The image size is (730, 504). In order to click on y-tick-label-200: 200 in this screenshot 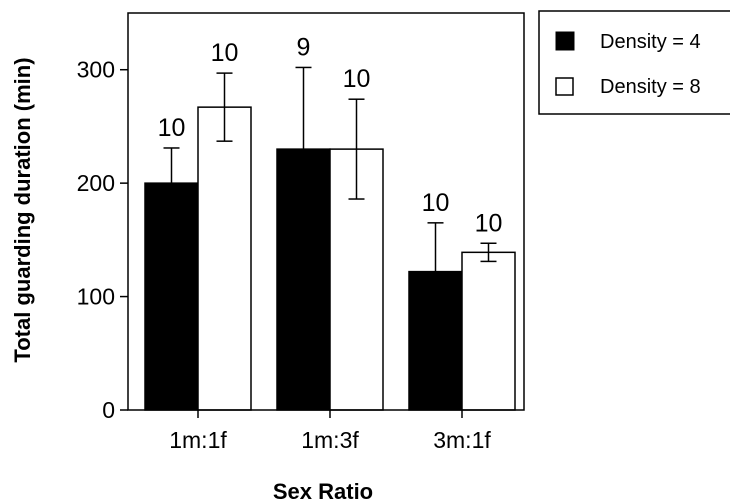, I will do `click(96, 183)`.